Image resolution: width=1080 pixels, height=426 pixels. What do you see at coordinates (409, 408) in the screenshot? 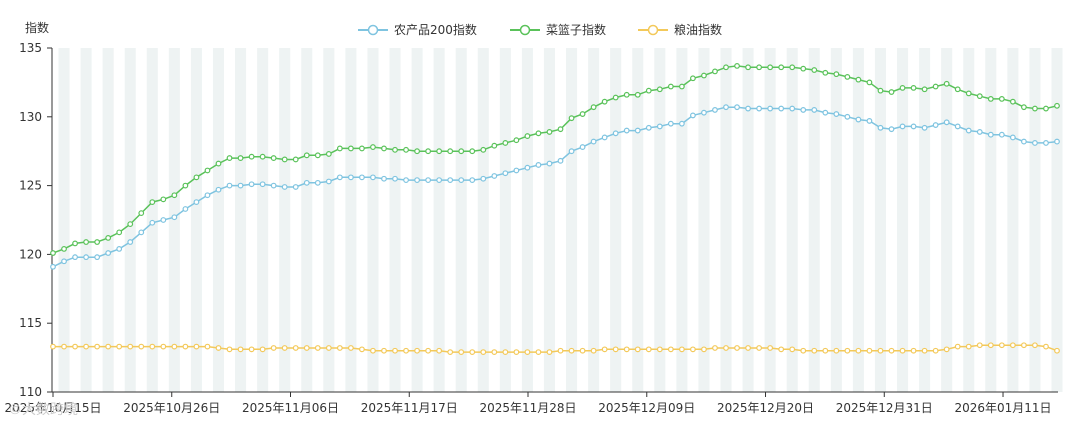
I see `x-tick-label: 2025年11月17日` at bounding box center [409, 408].